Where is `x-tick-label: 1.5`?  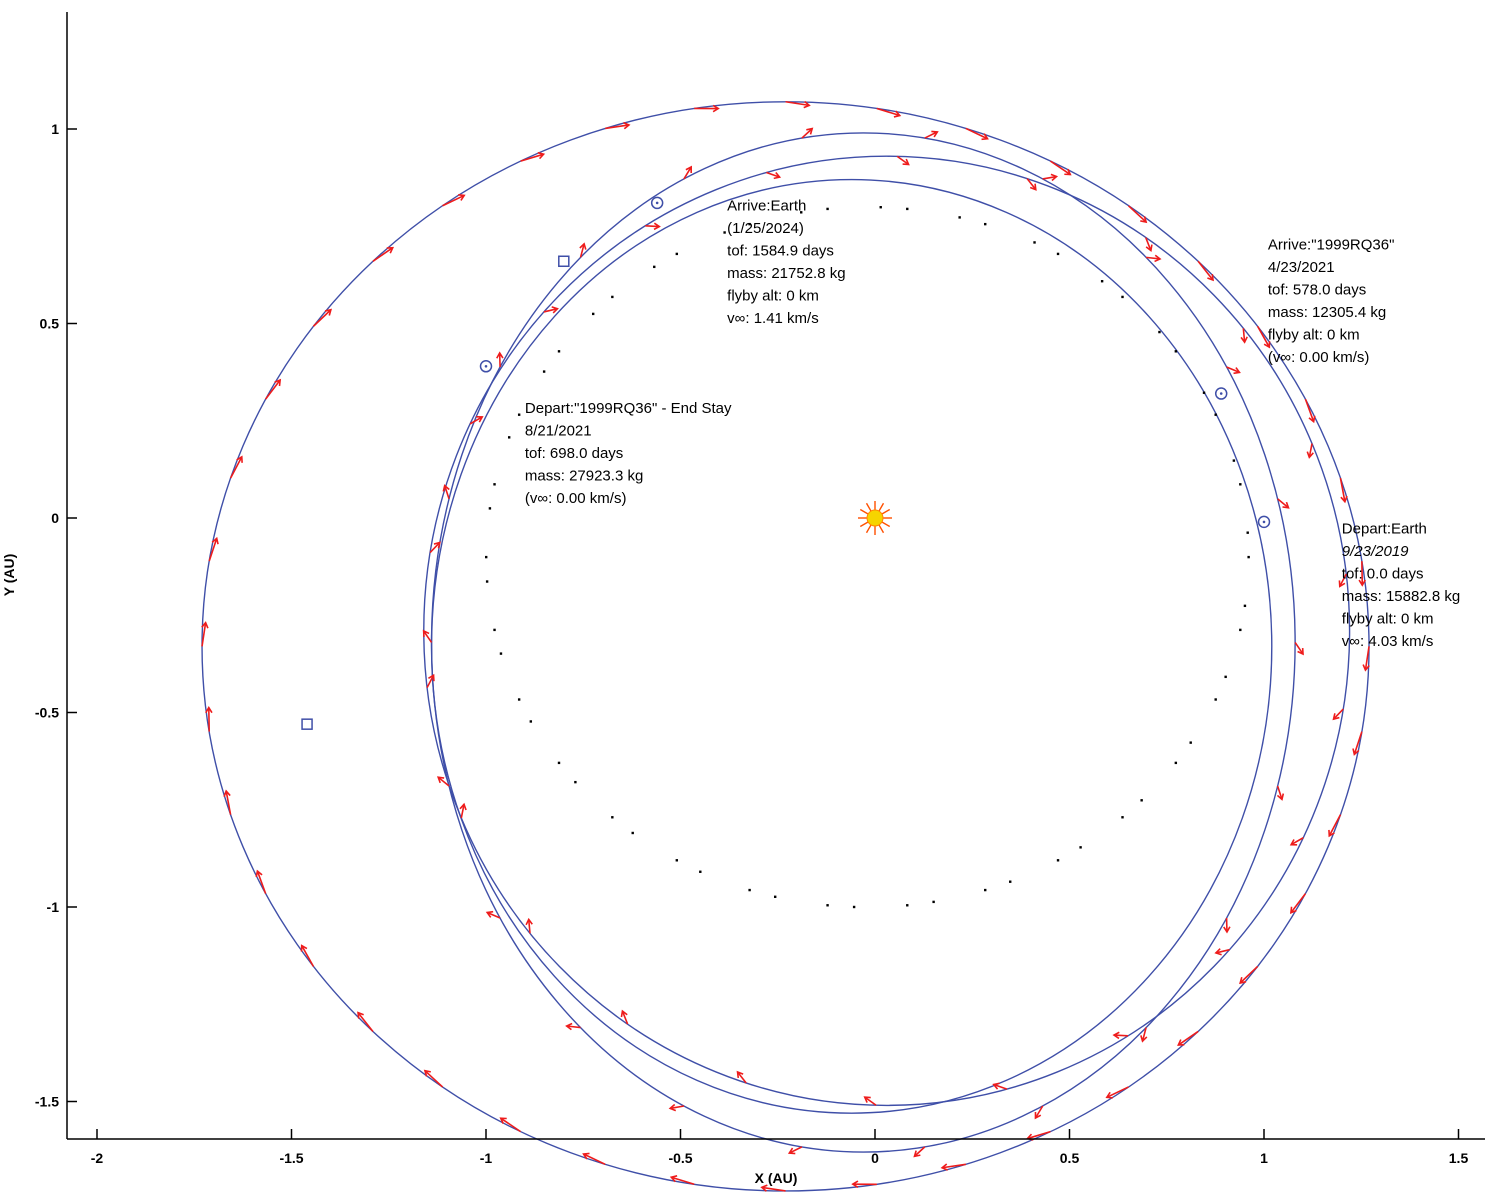 x-tick-label: 1.5 is located at coordinates (1459, 1158).